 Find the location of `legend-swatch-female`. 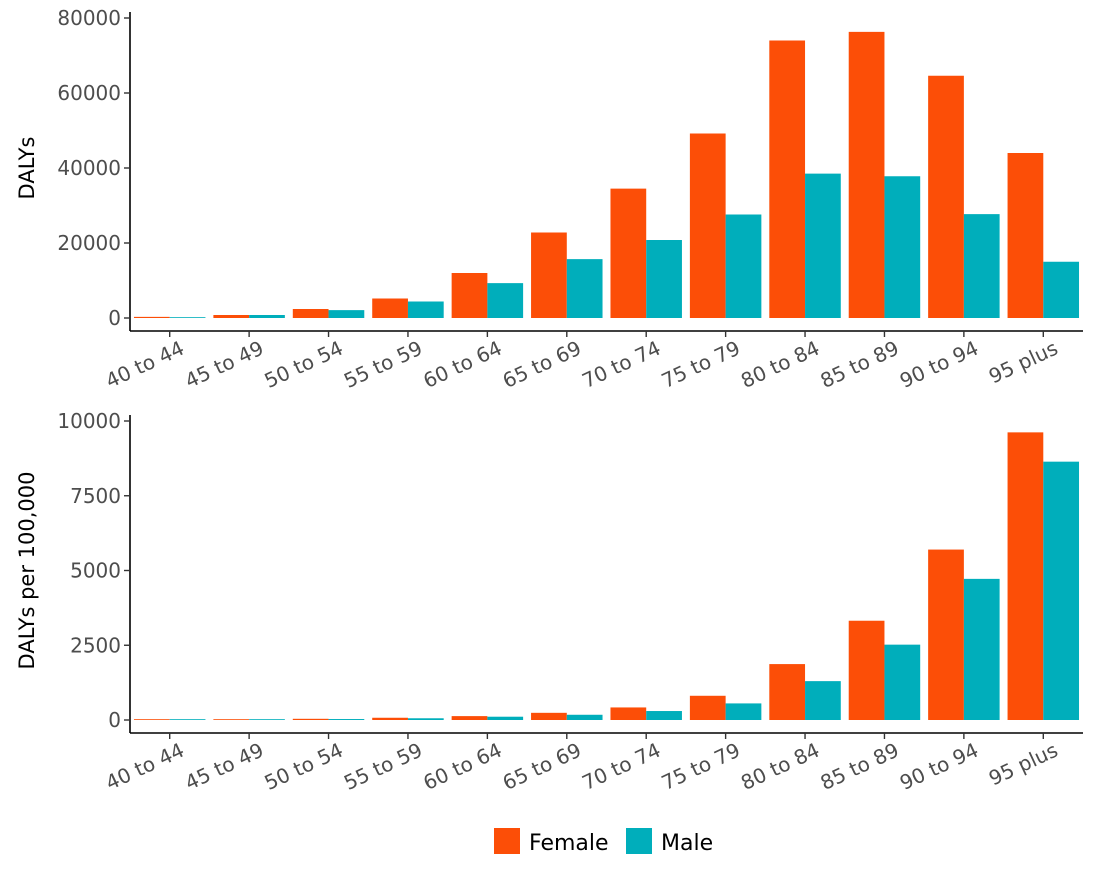

legend-swatch-female is located at coordinates (507, 841).